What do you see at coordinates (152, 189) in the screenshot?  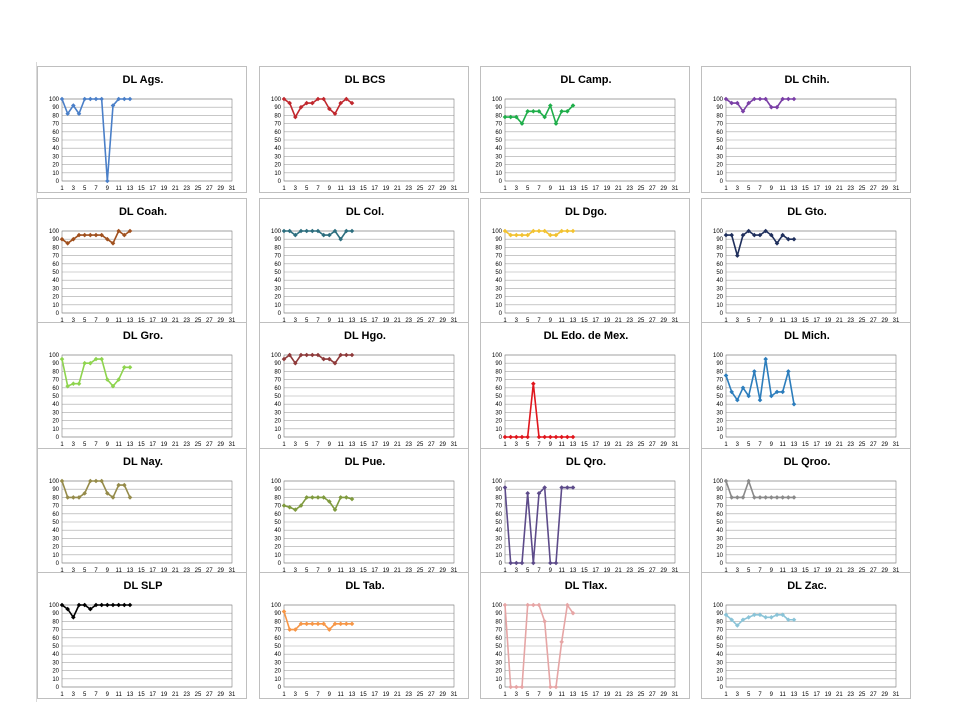 I see `x-tick-label: 17` at bounding box center [152, 189].